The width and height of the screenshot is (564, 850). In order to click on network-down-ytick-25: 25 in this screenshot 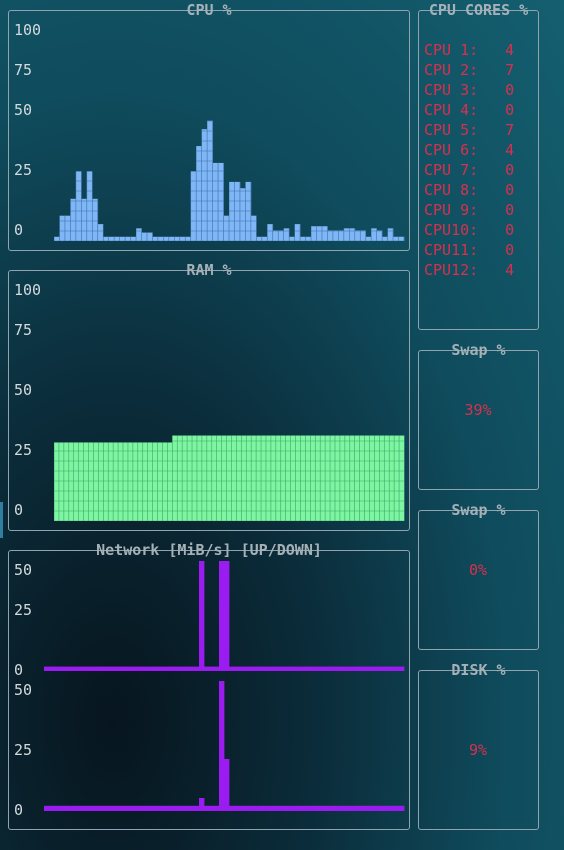, I will do `click(23, 750)`.